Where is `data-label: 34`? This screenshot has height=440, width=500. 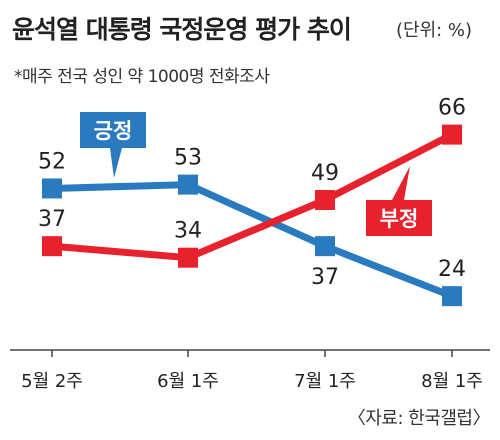
data-label: 34 is located at coordinates (188, 231).